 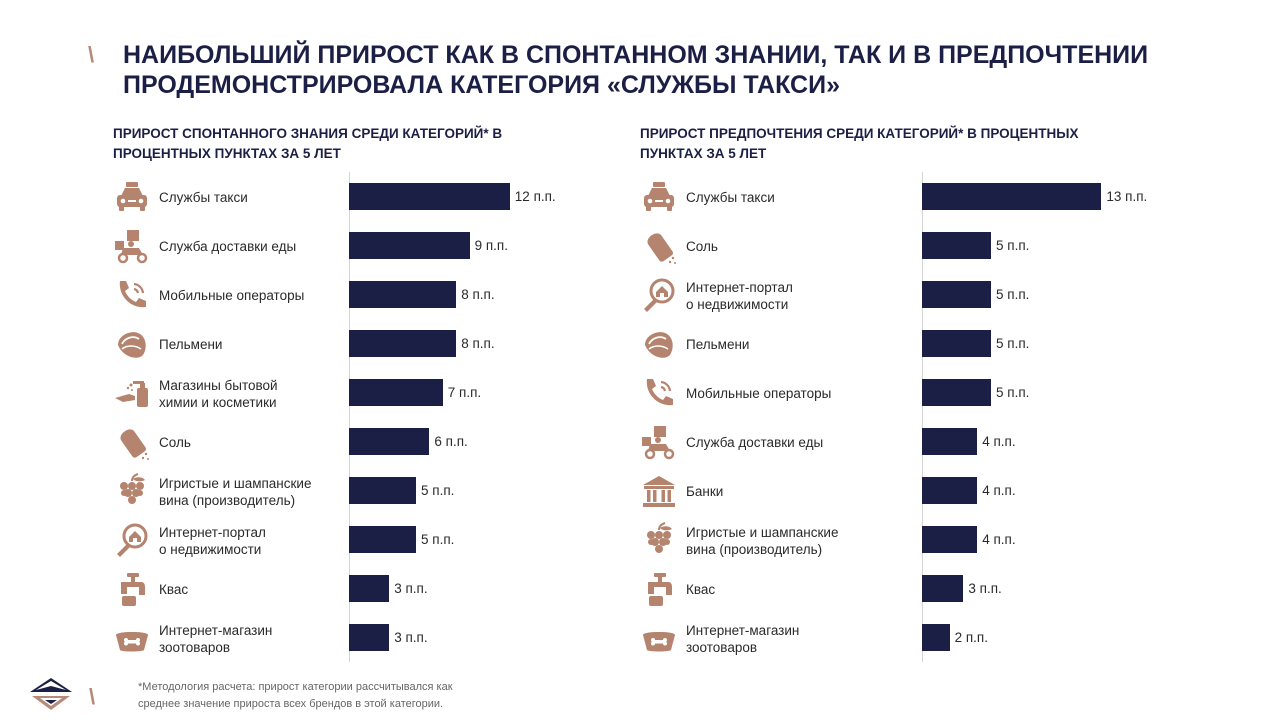 I want to click on chart-row: Интернет-магазин зоотоваров 2 п.п., so click(x=920, y=638).